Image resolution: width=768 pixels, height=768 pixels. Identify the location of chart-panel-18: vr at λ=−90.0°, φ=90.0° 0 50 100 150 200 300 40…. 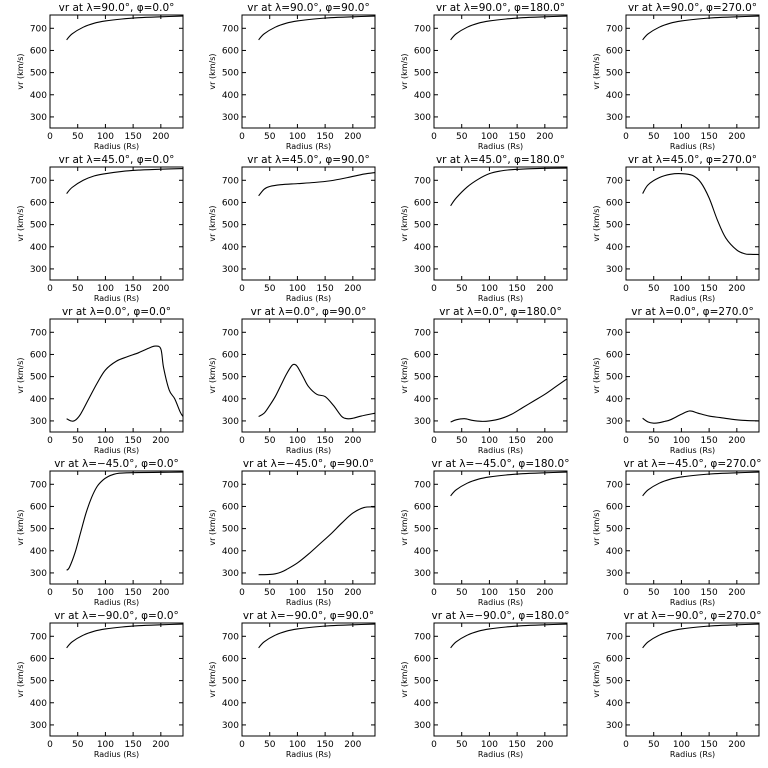
(292, 684).